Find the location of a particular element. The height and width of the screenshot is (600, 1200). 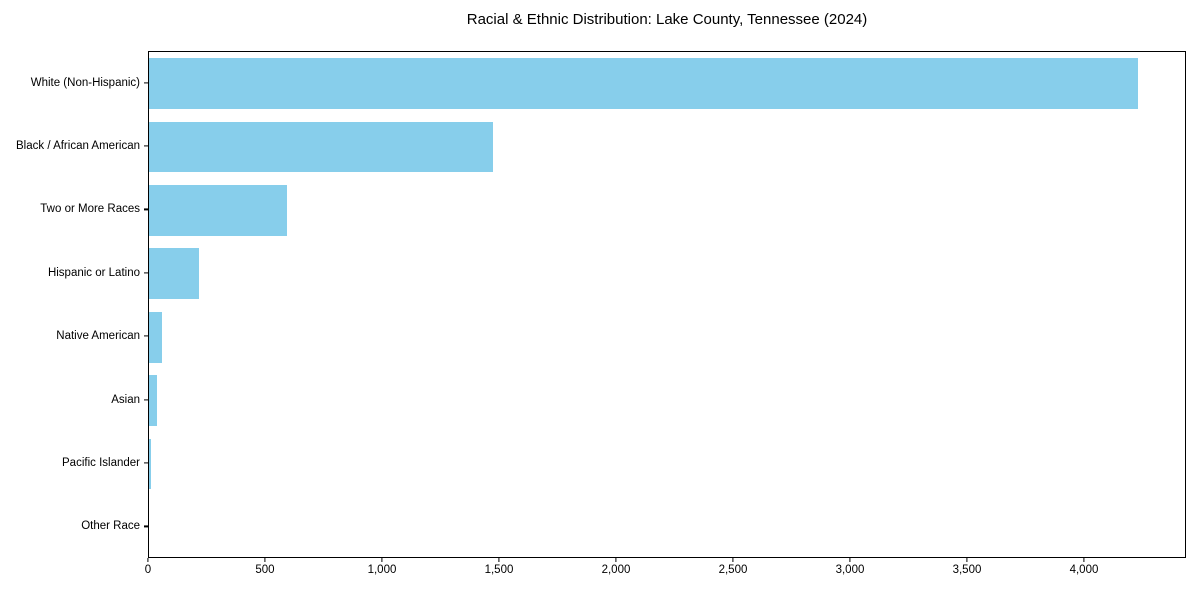

bar-black-african-american is located at coordinates (321, 147).